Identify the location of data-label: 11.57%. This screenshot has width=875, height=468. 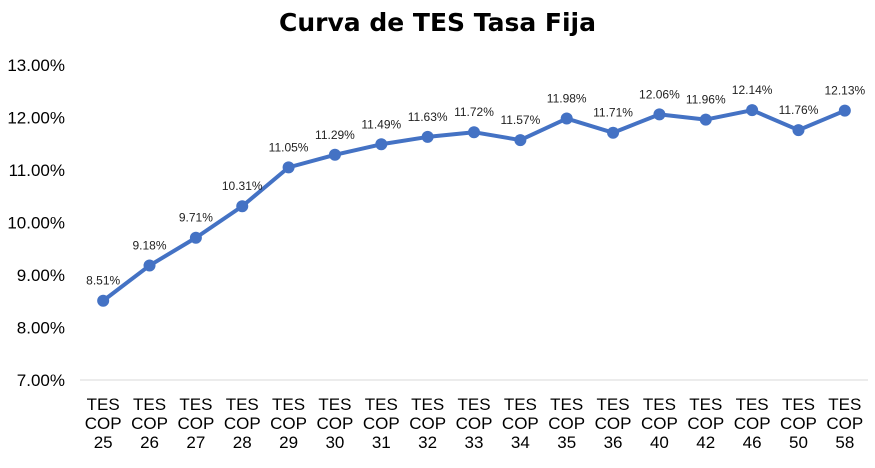
(520, 120).